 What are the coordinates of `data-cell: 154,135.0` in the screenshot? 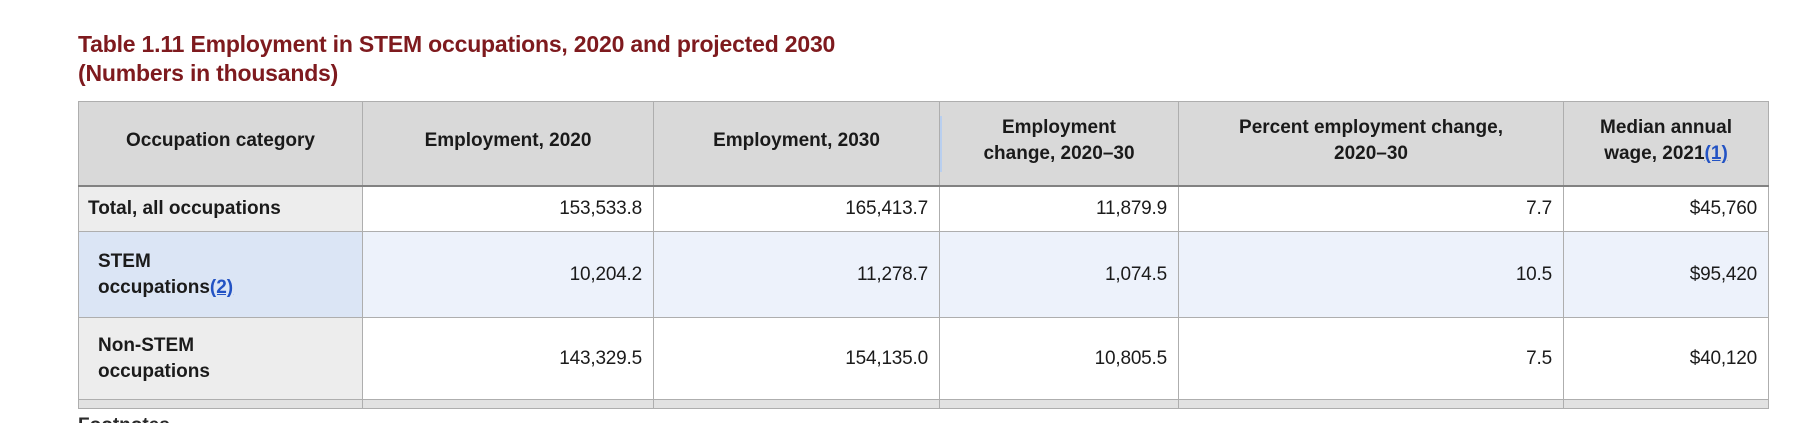 It's located at (796, 358).